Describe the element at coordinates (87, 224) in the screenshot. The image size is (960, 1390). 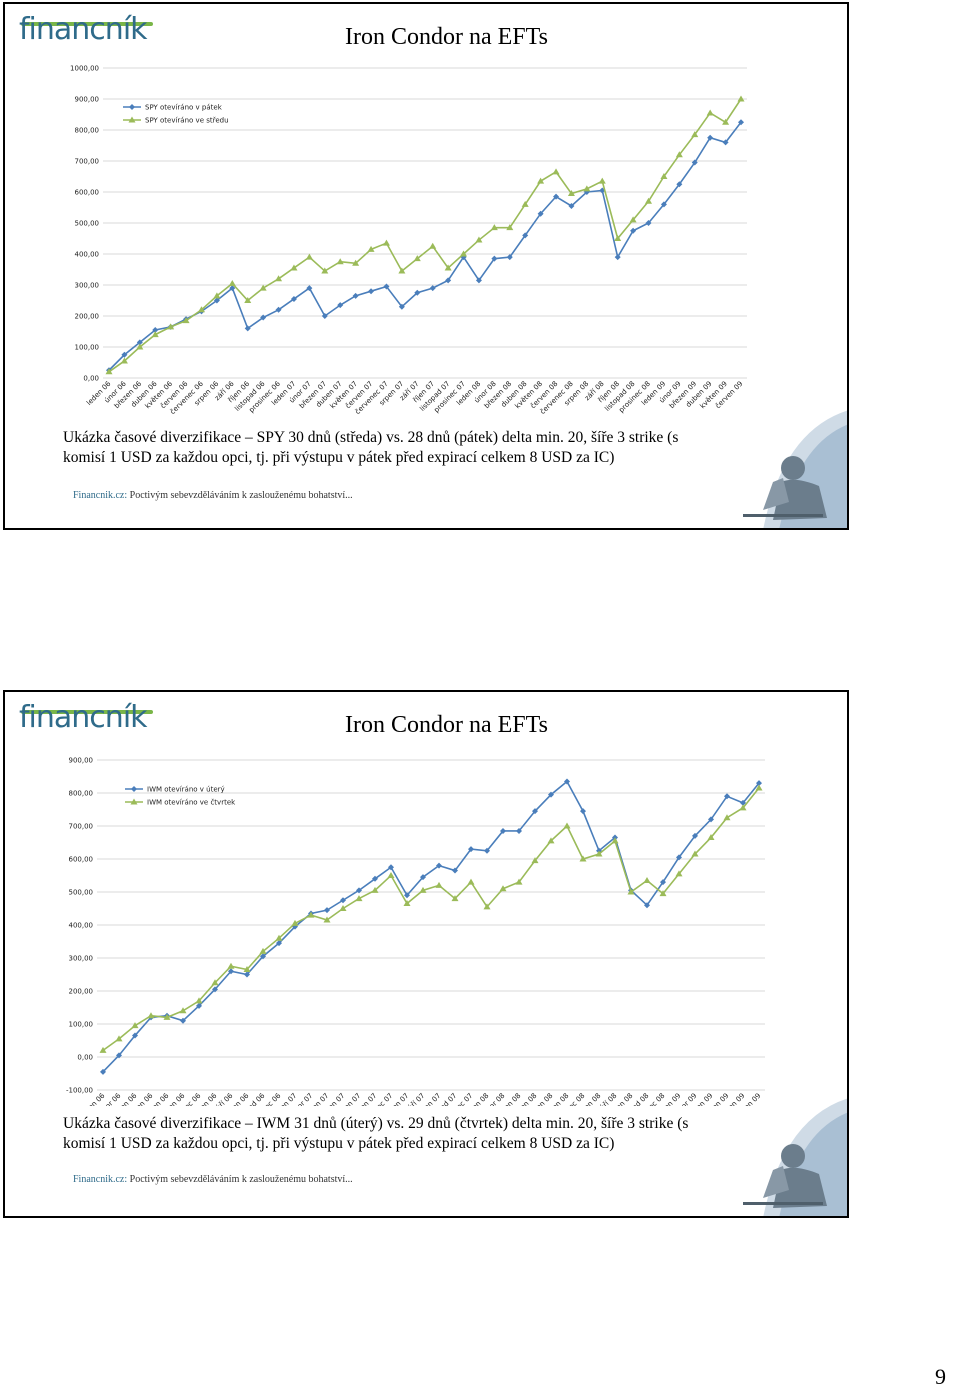
I see `y-tick-label: 500,00` at that location.